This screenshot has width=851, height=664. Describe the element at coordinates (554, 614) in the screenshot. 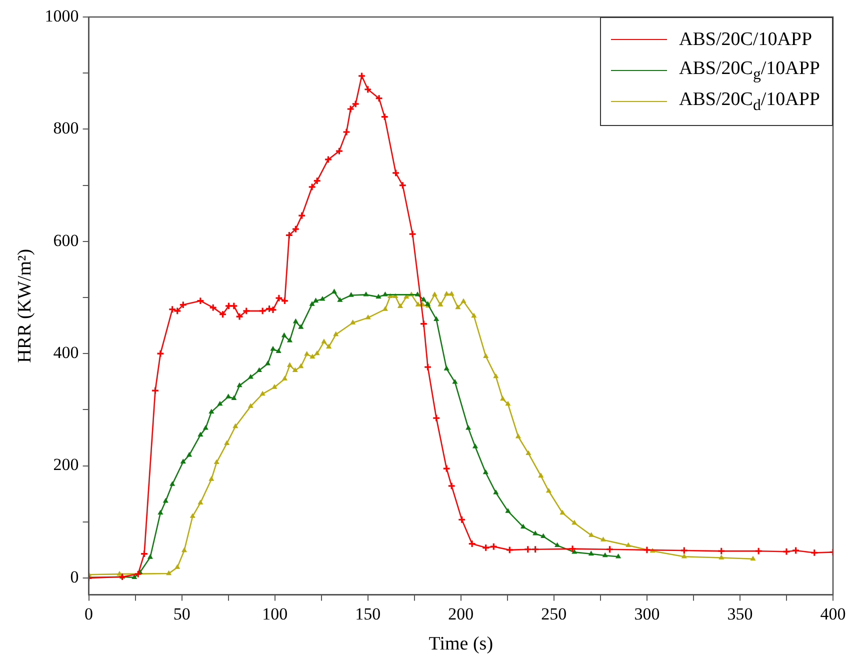

I see `x-tick-label: 250` at that location.